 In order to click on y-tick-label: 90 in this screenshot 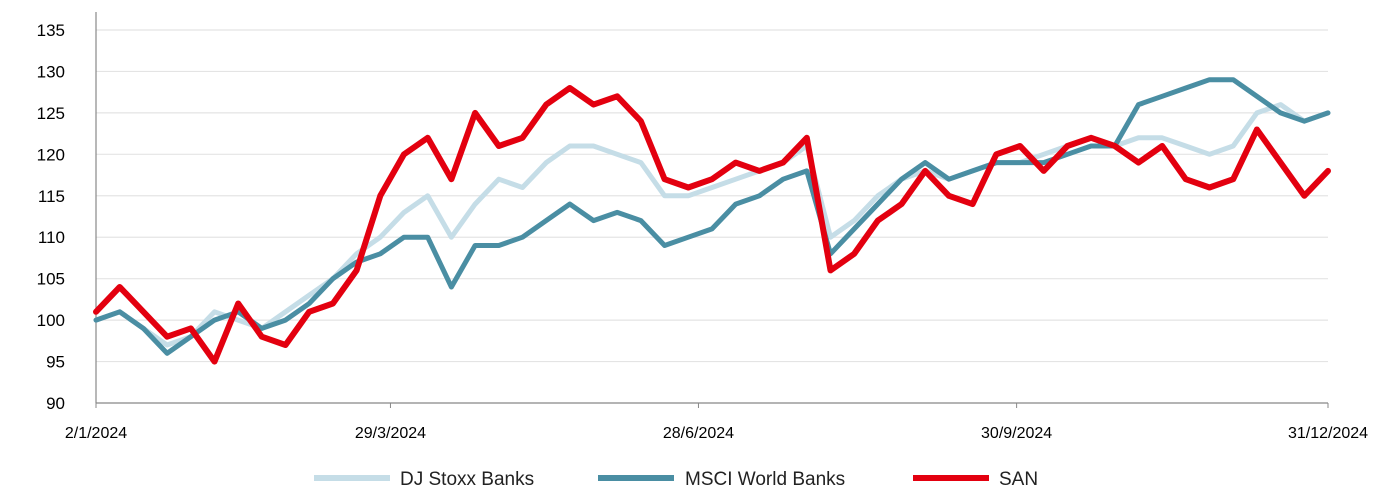, I will do `click(55, 403)`.